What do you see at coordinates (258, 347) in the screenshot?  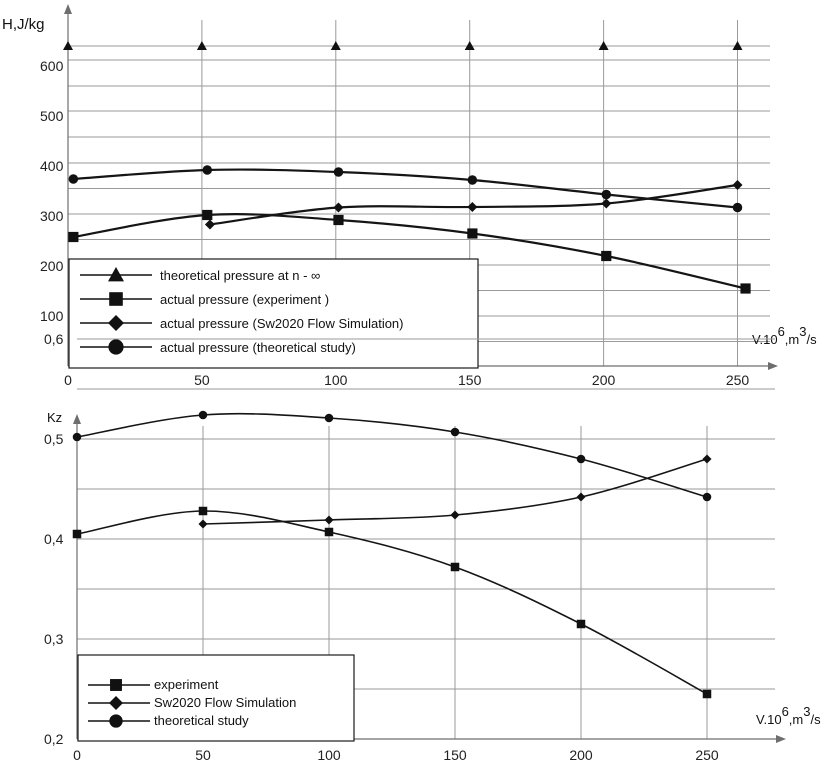 I see `legend-label: actual pressure (theoretical study)` at bounding box center [258, 347].